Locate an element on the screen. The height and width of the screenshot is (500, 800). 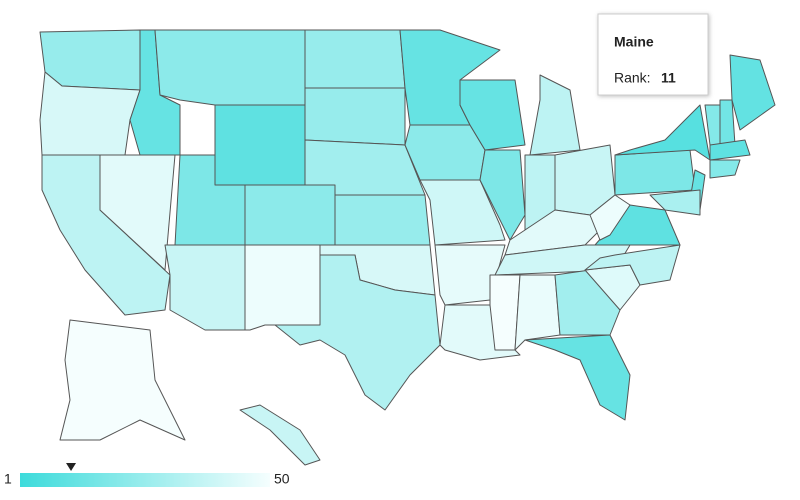
legend: 1 50 is located at coordinates (147, 475).